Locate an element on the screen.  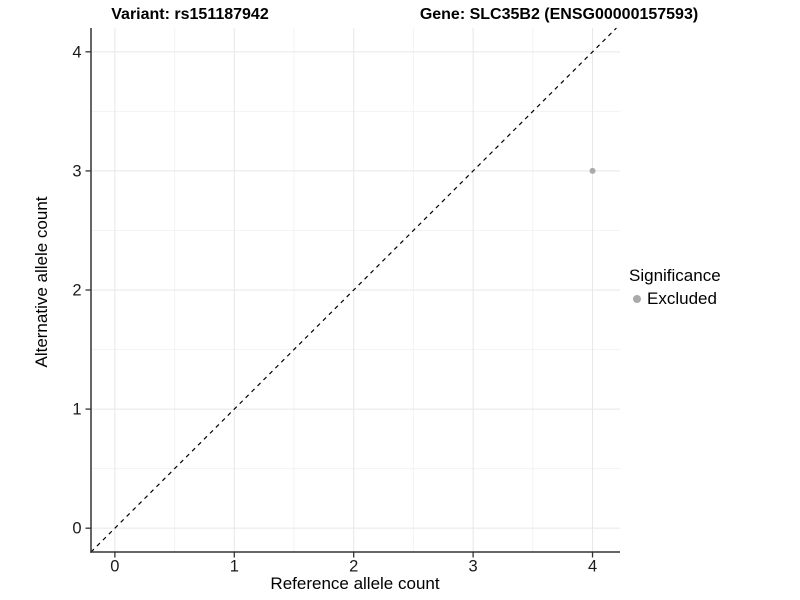
x-tick-label: 2 is located at coordinates (353, 567).